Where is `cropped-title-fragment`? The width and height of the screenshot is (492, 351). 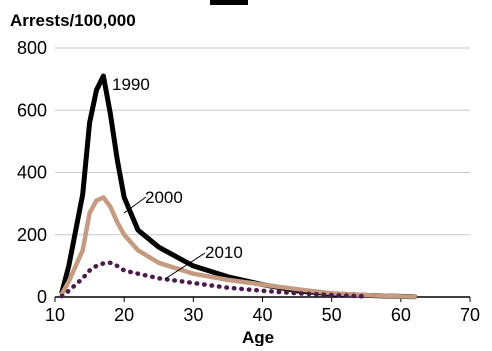
cropped-title-fragment is located at coordinates (229, 2).